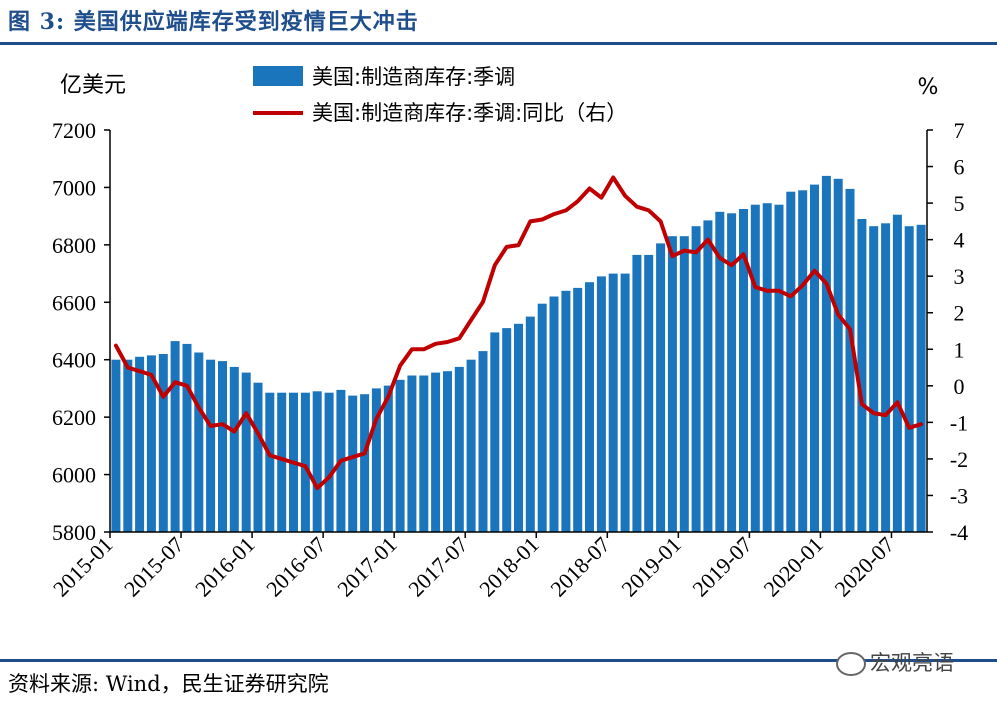 The width and height of the screenshot is (997, 701). I want to click on x-tick-label: 2018-01, so click(509, 567).